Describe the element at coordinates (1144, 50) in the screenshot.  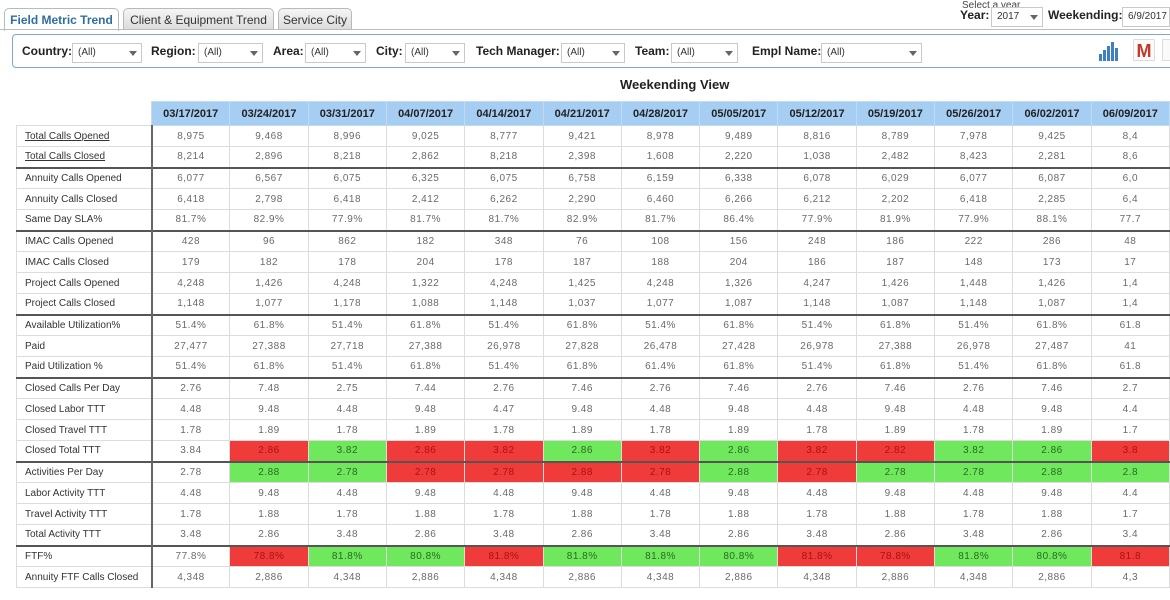
I see `m-icon: M` at that location.